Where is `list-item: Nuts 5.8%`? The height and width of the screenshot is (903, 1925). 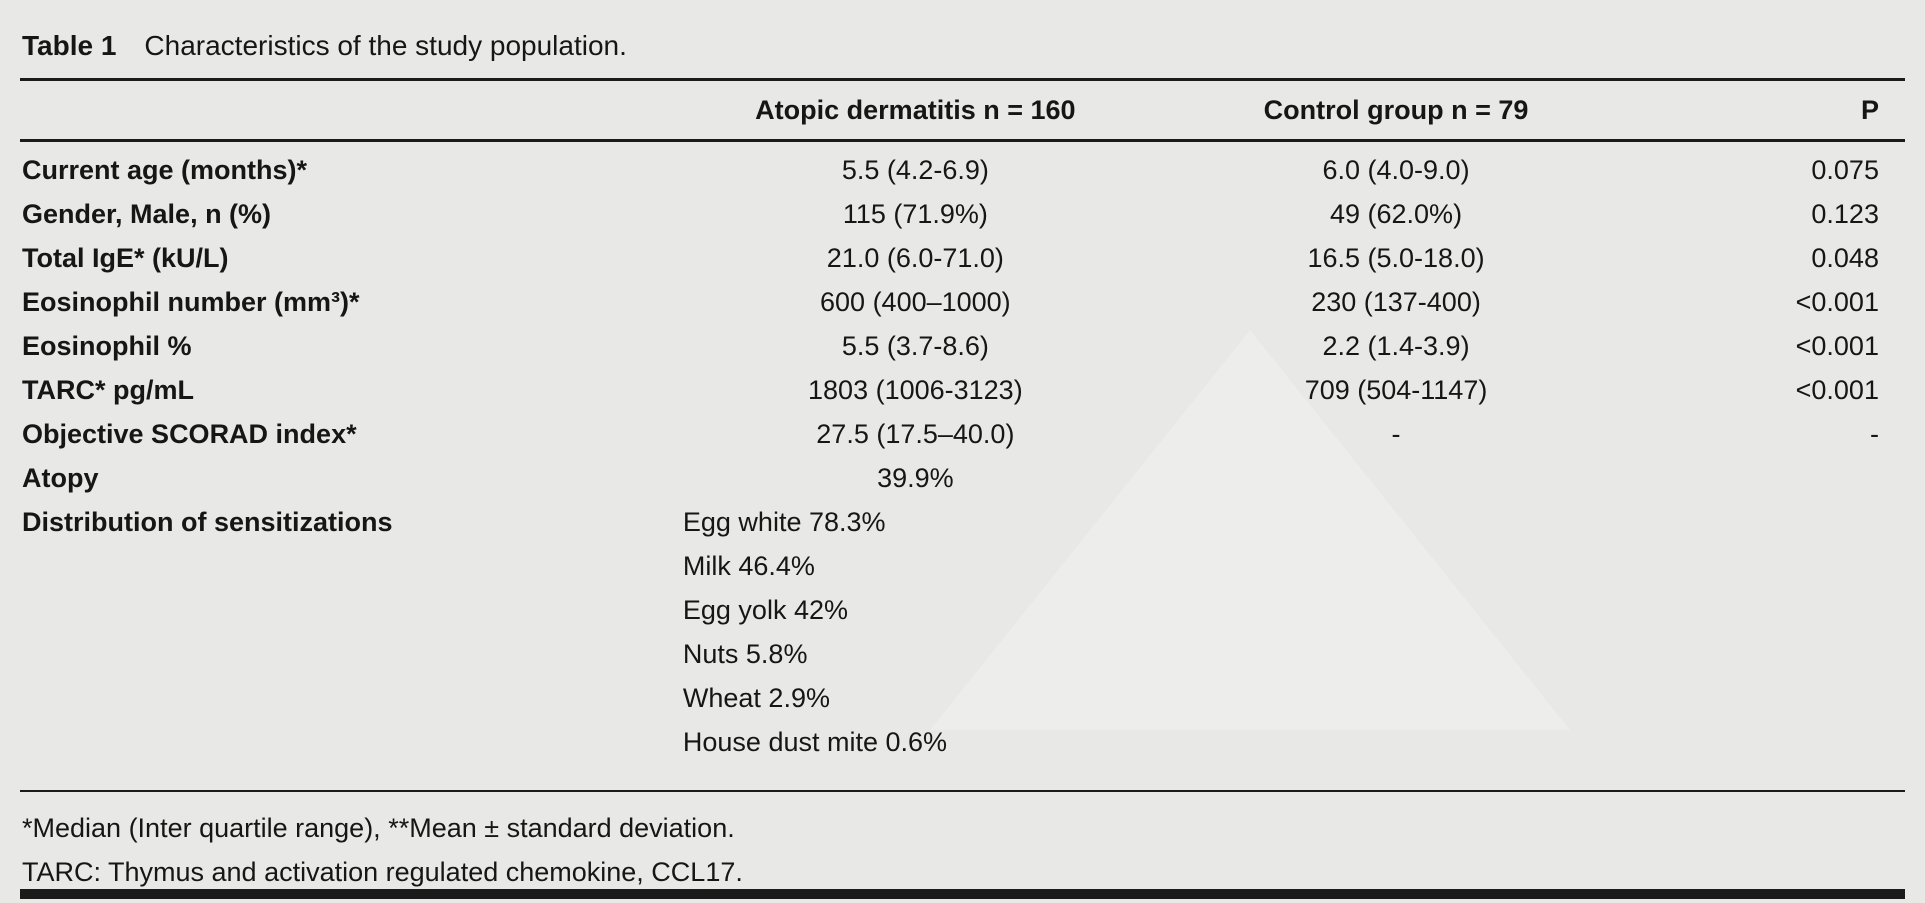 list-item: Nuts 5.8% is located at coordinates (745, 654).